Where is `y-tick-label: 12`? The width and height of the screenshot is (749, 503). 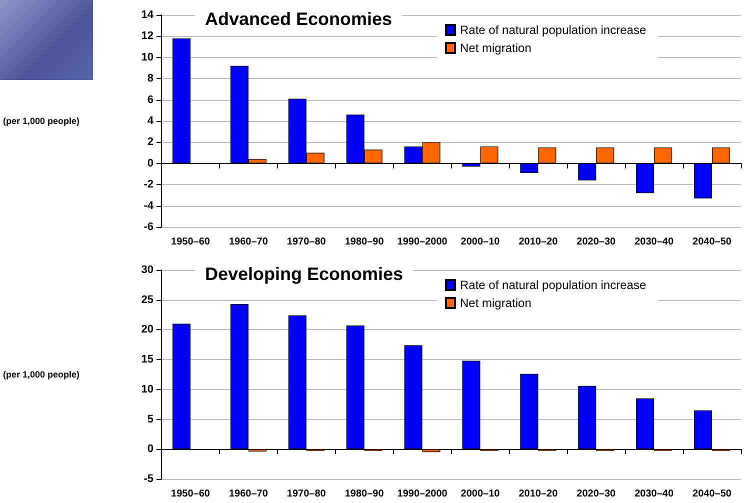 y-tick-label: 12 is located at coordinates (147, 36).